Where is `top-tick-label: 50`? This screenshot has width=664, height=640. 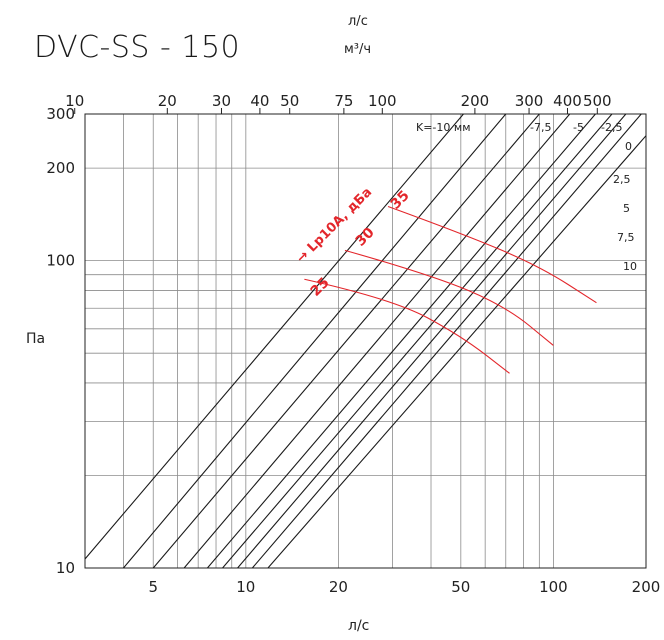
top-tick-label: 50 is located at coordinates (289, 101).